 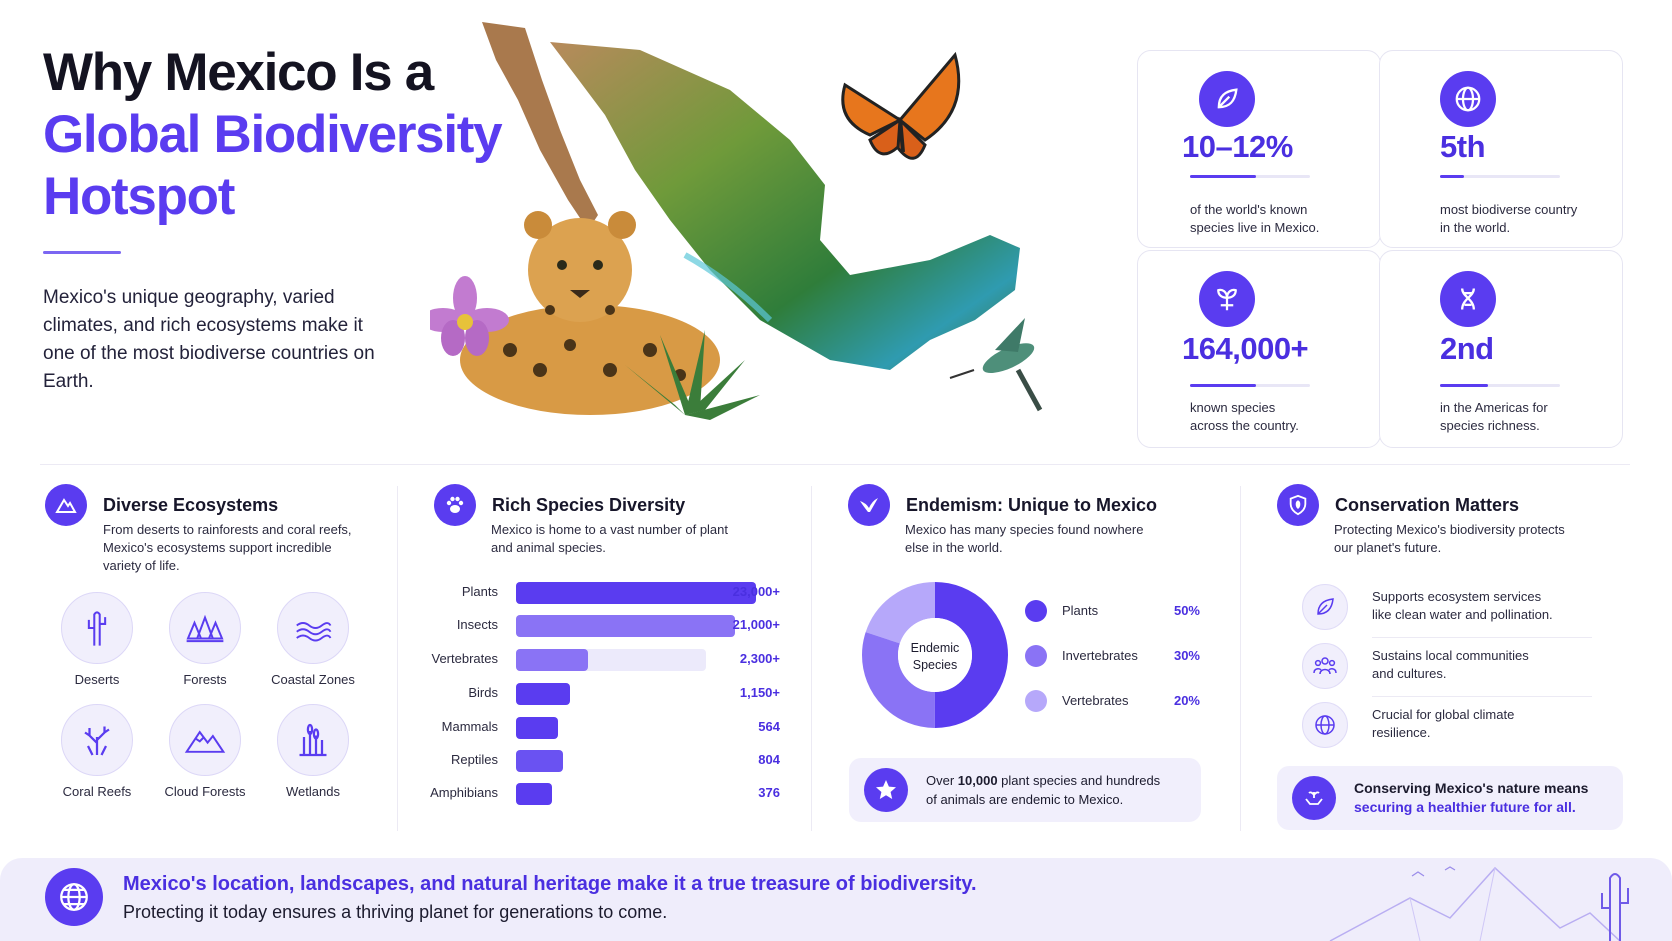 What do you see at coordinates (769, 726) in the screenshot?
I see `bar-value: 564` at bounding box center [769, 726].